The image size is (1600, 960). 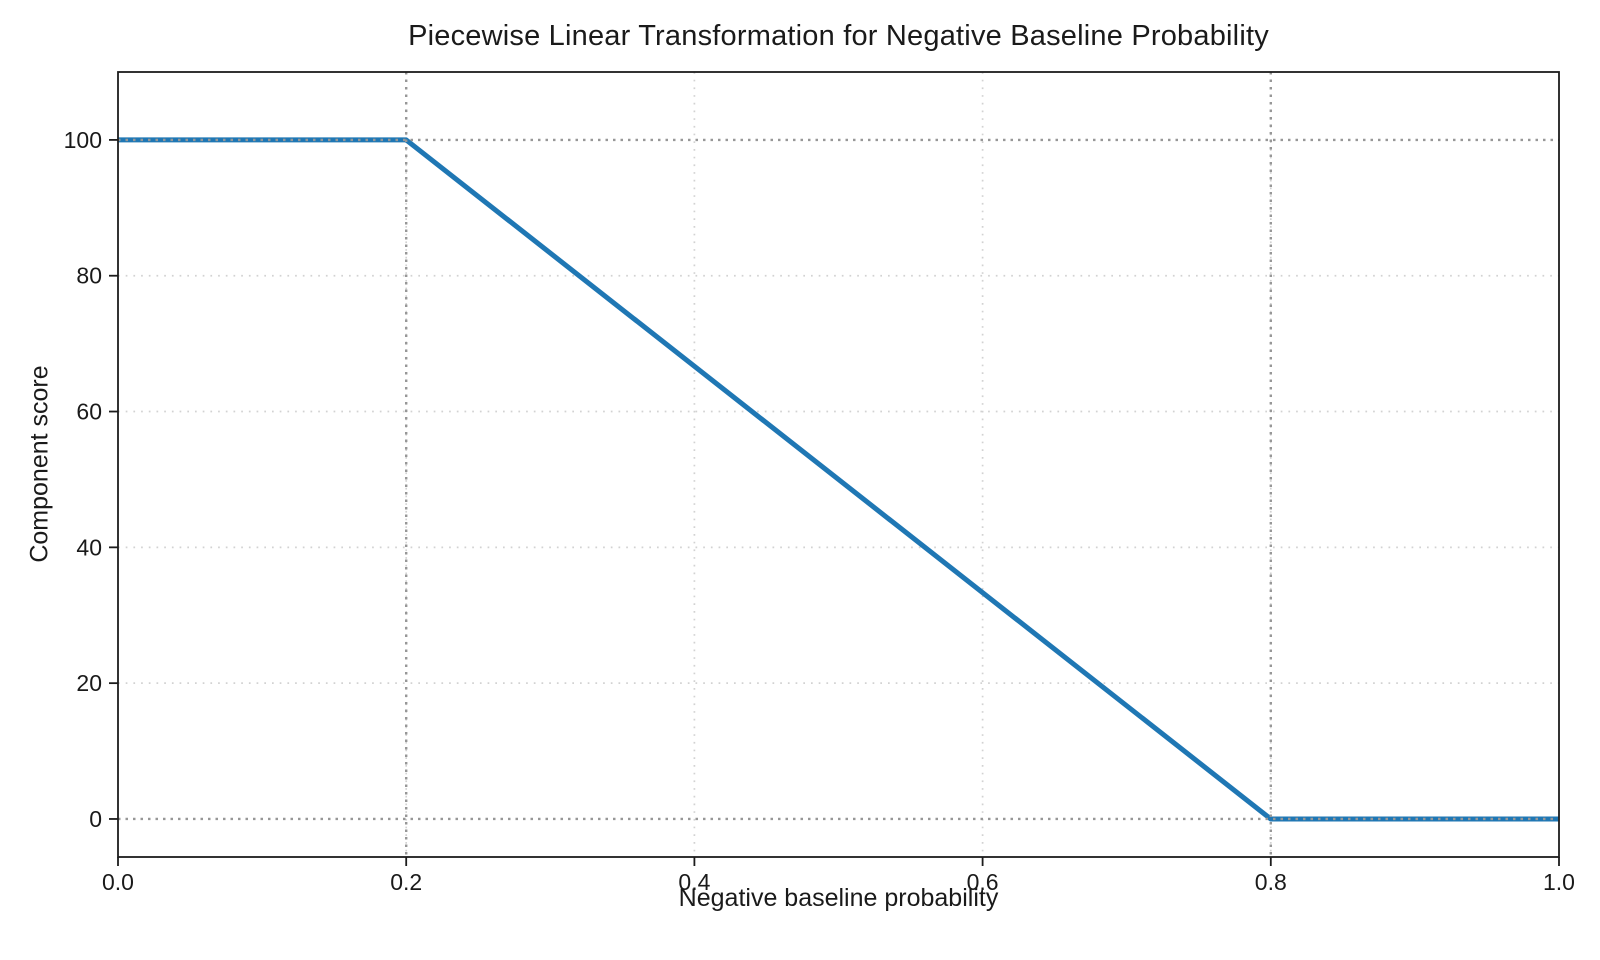 I want to click on y-tick-label: 60, so click(x=89, y=412).